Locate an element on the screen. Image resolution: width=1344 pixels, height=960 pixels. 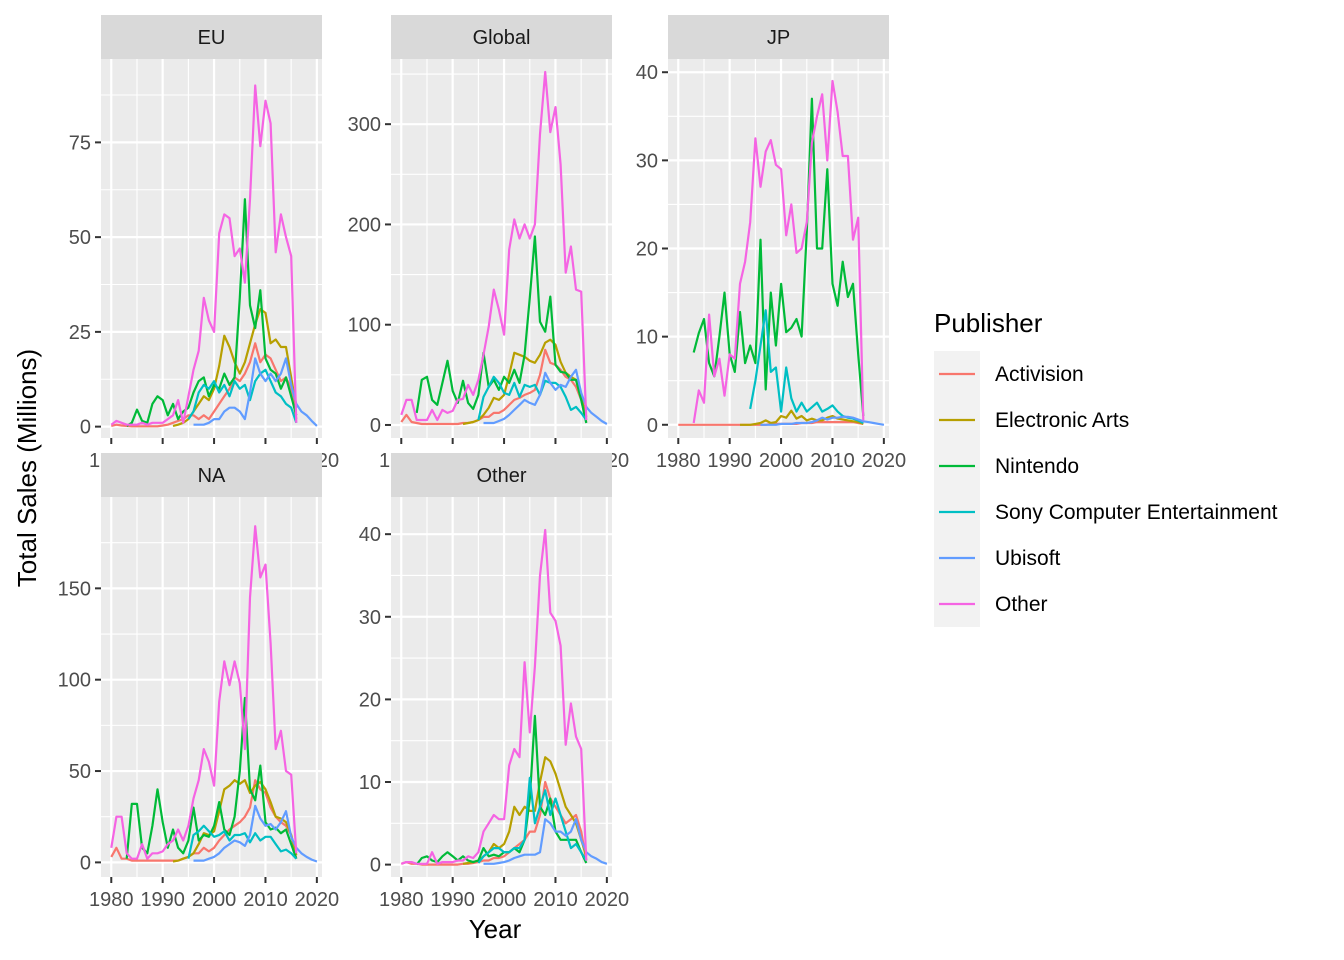
legend-item-sony-computer-entertainment: Sony Computer Entertainment is located at coordinates (1108, 512).